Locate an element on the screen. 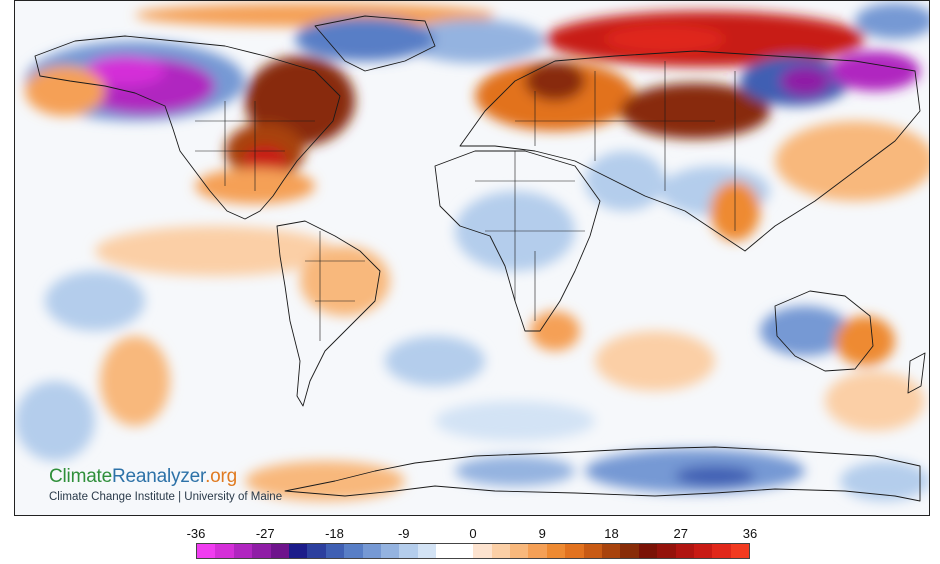 Image resolution: width=940 pixels, height=564 pixels. new-zealand-outline is located at coordinates (916, 373).